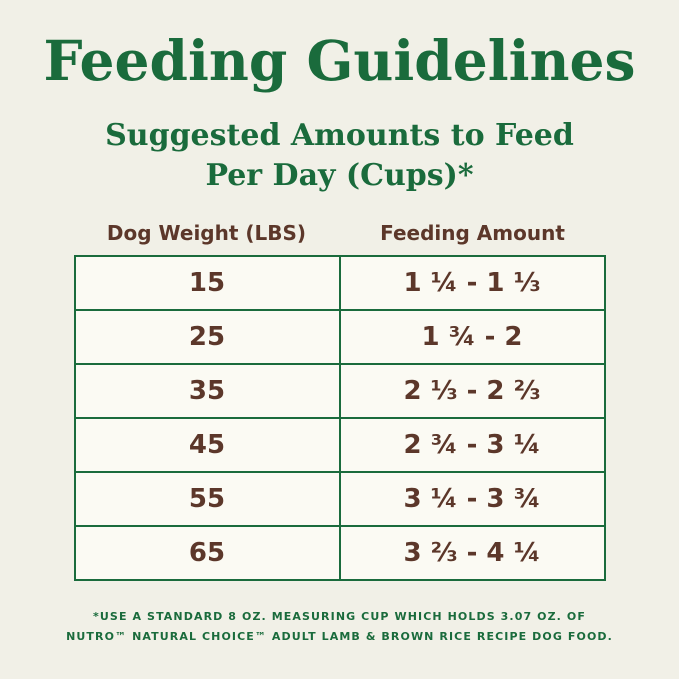 This screenshot has height=679, width=679. Describe the element at coordinates (339, 135) in the screenshot. I see `subtitle-line-1: Suggested Amounts to Feed` at that location.